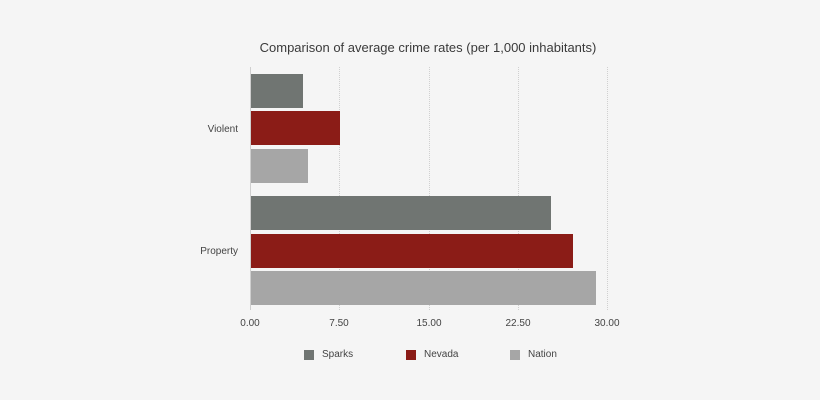  I want to click on x-tick-3: 22.50, so click(518, 323).